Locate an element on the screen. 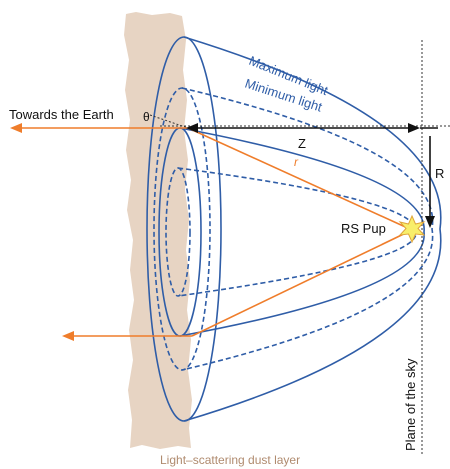 The width and height of the screenshot is (450, 469). theta-label: θ is located at coordinates (146, 117).